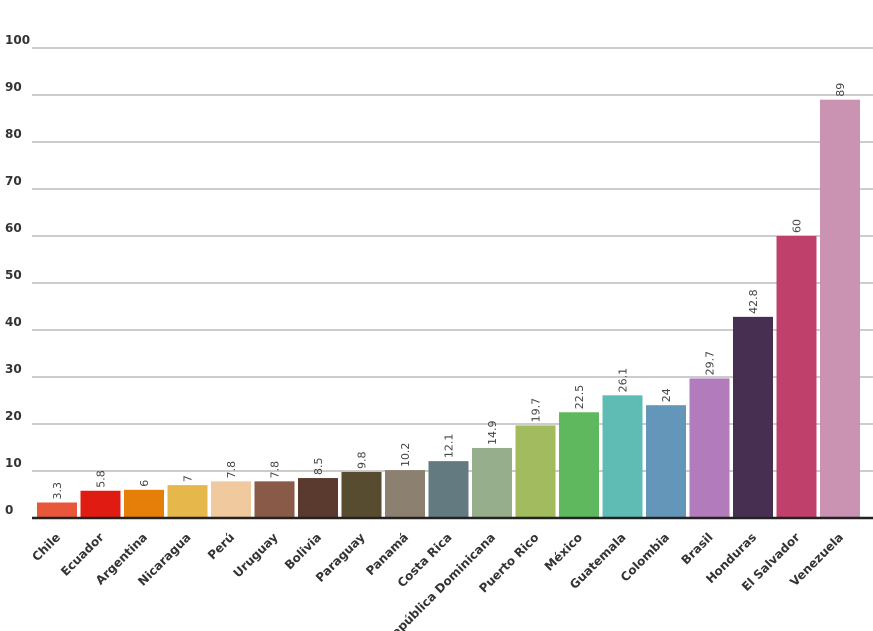  Describe the element at coordinates (362, 460) in the screenshot. I see `data-label: 9.8` at that location.